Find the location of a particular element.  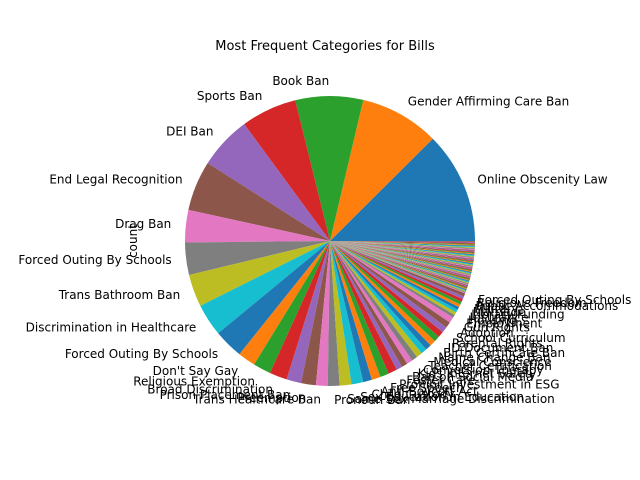

slice-label: Conversion Therapy is located at coordinates (483, 370).